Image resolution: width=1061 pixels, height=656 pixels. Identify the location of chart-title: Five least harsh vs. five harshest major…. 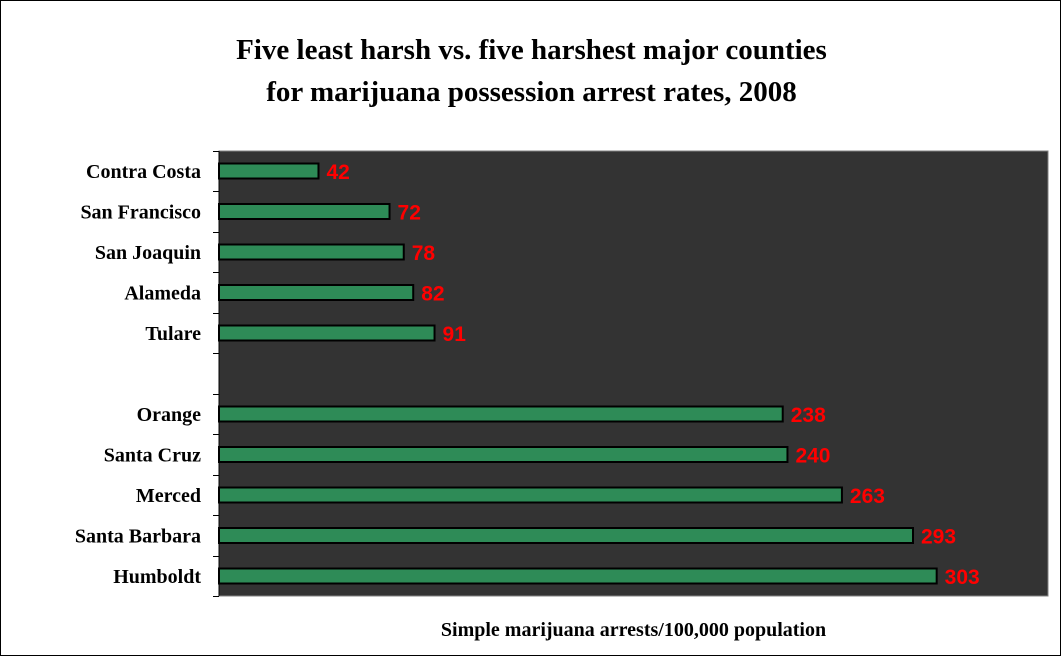
(530, 71).